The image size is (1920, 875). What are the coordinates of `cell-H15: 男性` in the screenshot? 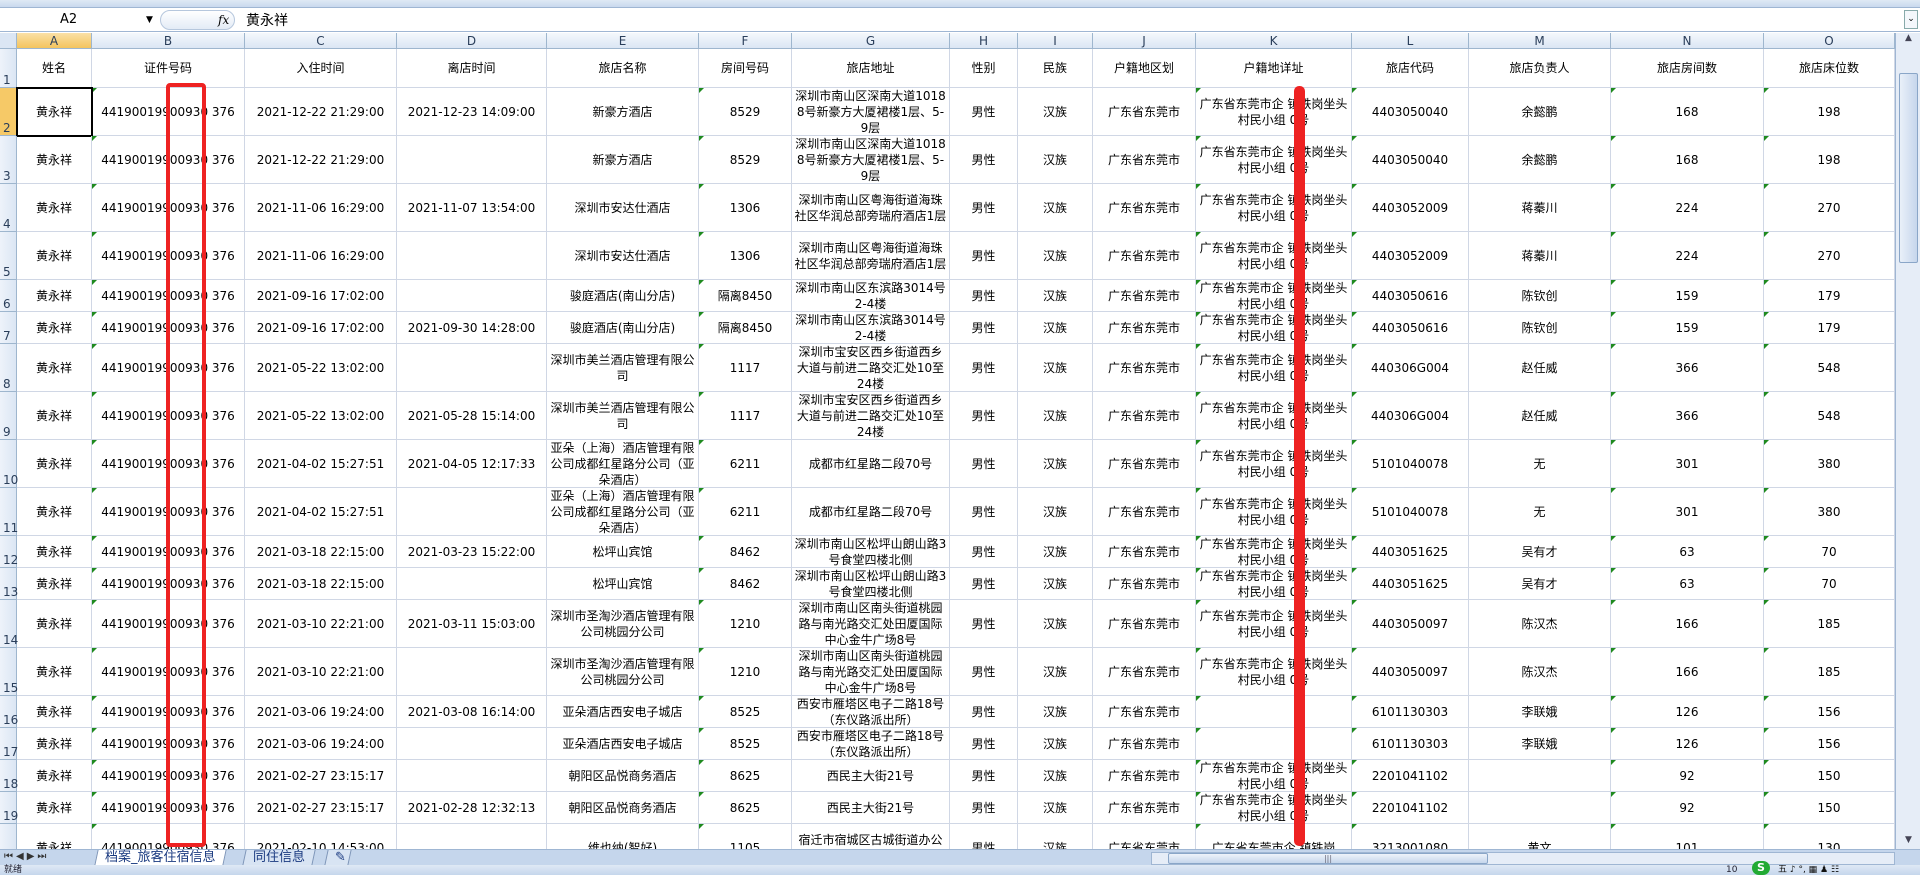 It's located at (984, 672).